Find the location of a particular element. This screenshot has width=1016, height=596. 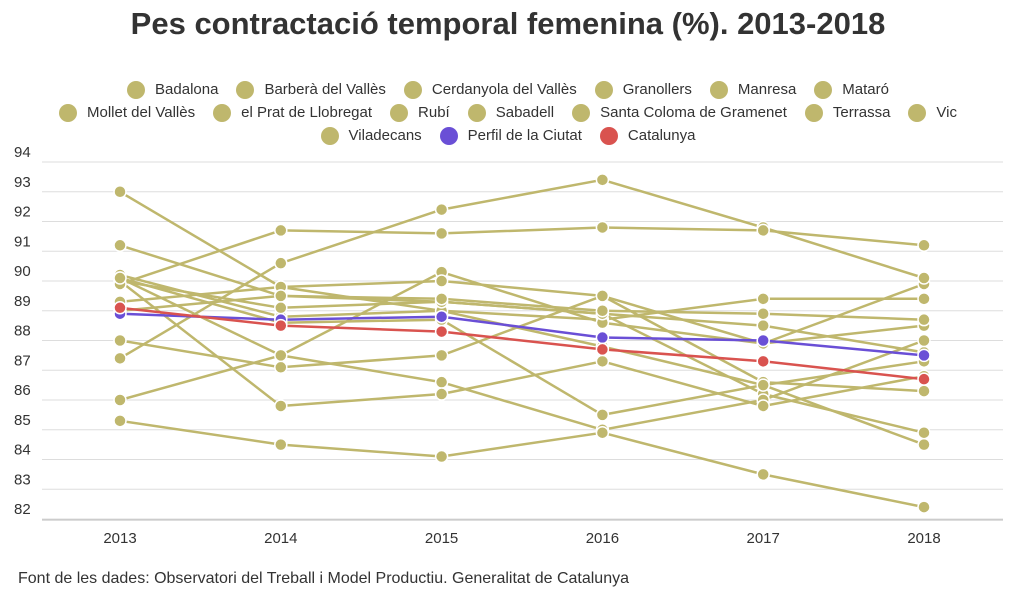

legend-item: Mollet del Vallès is located at coordinates (127, 112).